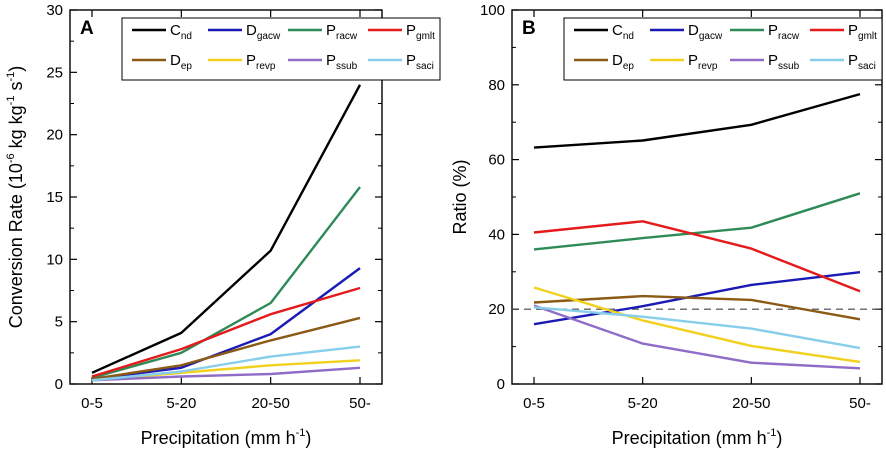 This screenshot has width=886, height=464. What do you see at coordinates (59, 322) in the screenshot?
I see `y-tick-label: 5` at bounding box center [59, 322].